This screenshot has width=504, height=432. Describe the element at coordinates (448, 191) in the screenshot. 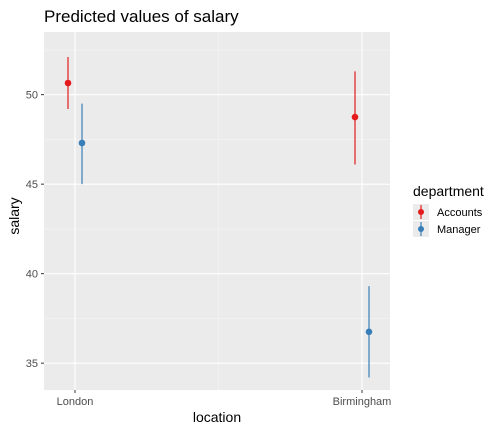

I see `legend-title: department` at that location.